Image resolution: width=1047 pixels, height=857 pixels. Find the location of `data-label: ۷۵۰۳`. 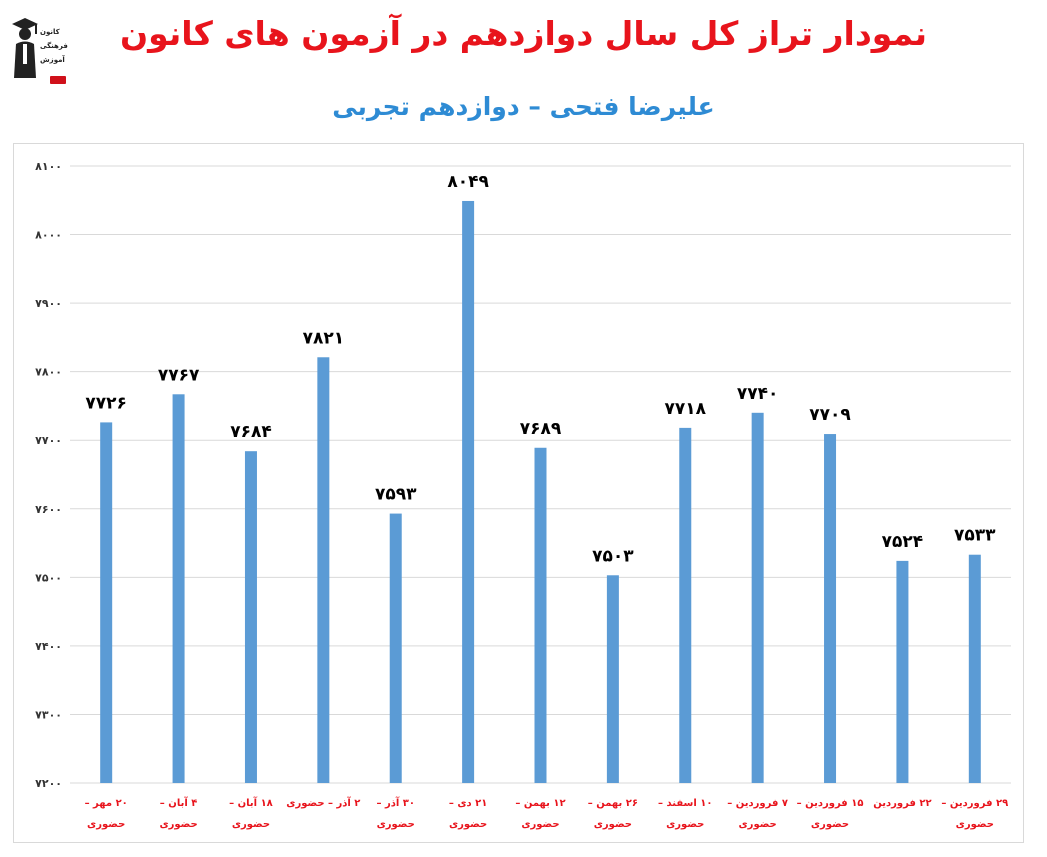

data-label: ۷۵۰۳ is located at coordinates (613, 556).